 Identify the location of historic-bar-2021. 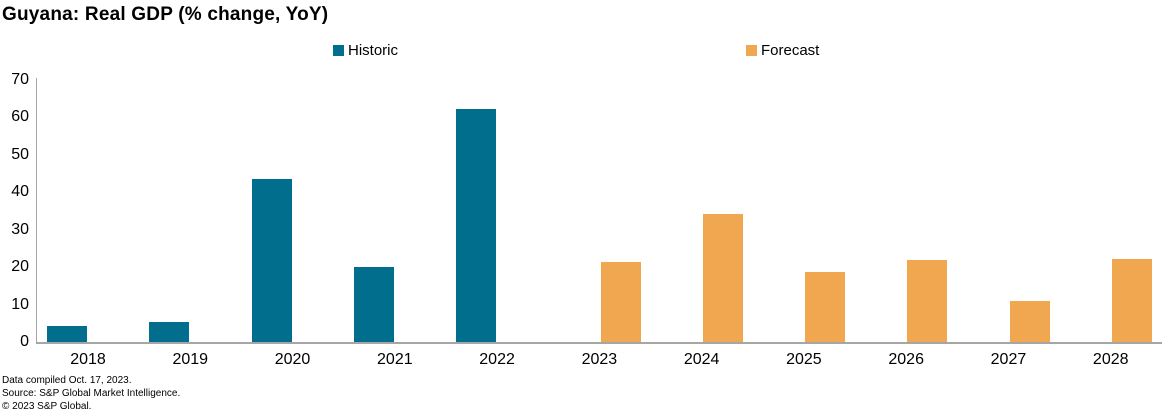
(373, 304).